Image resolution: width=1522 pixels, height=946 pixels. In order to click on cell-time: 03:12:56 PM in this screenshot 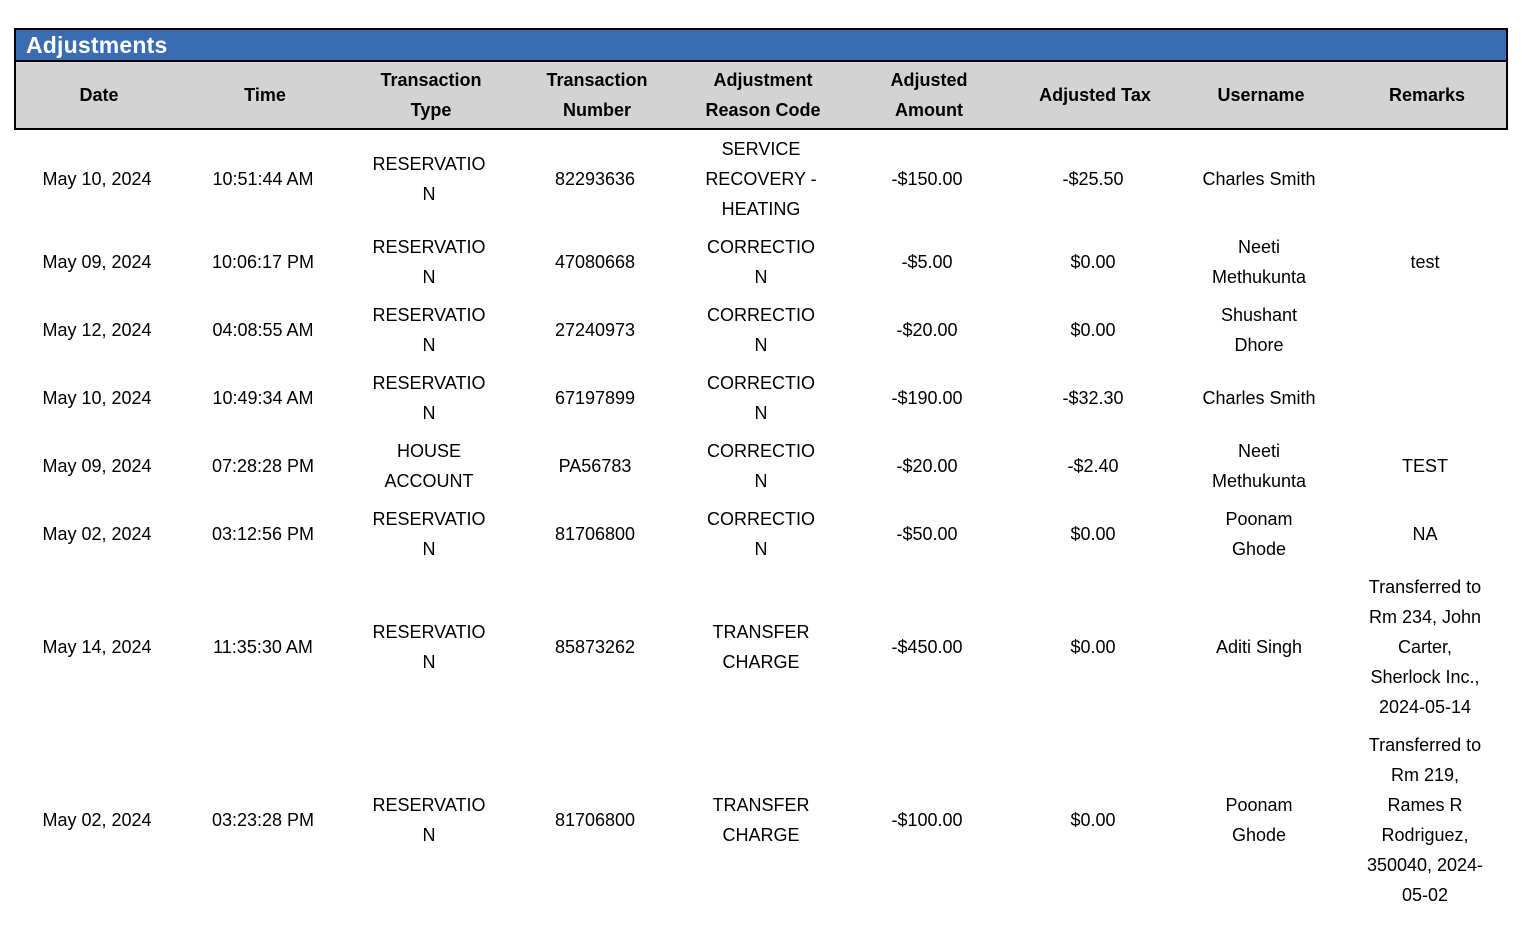, I will do `click(263, 534)`.